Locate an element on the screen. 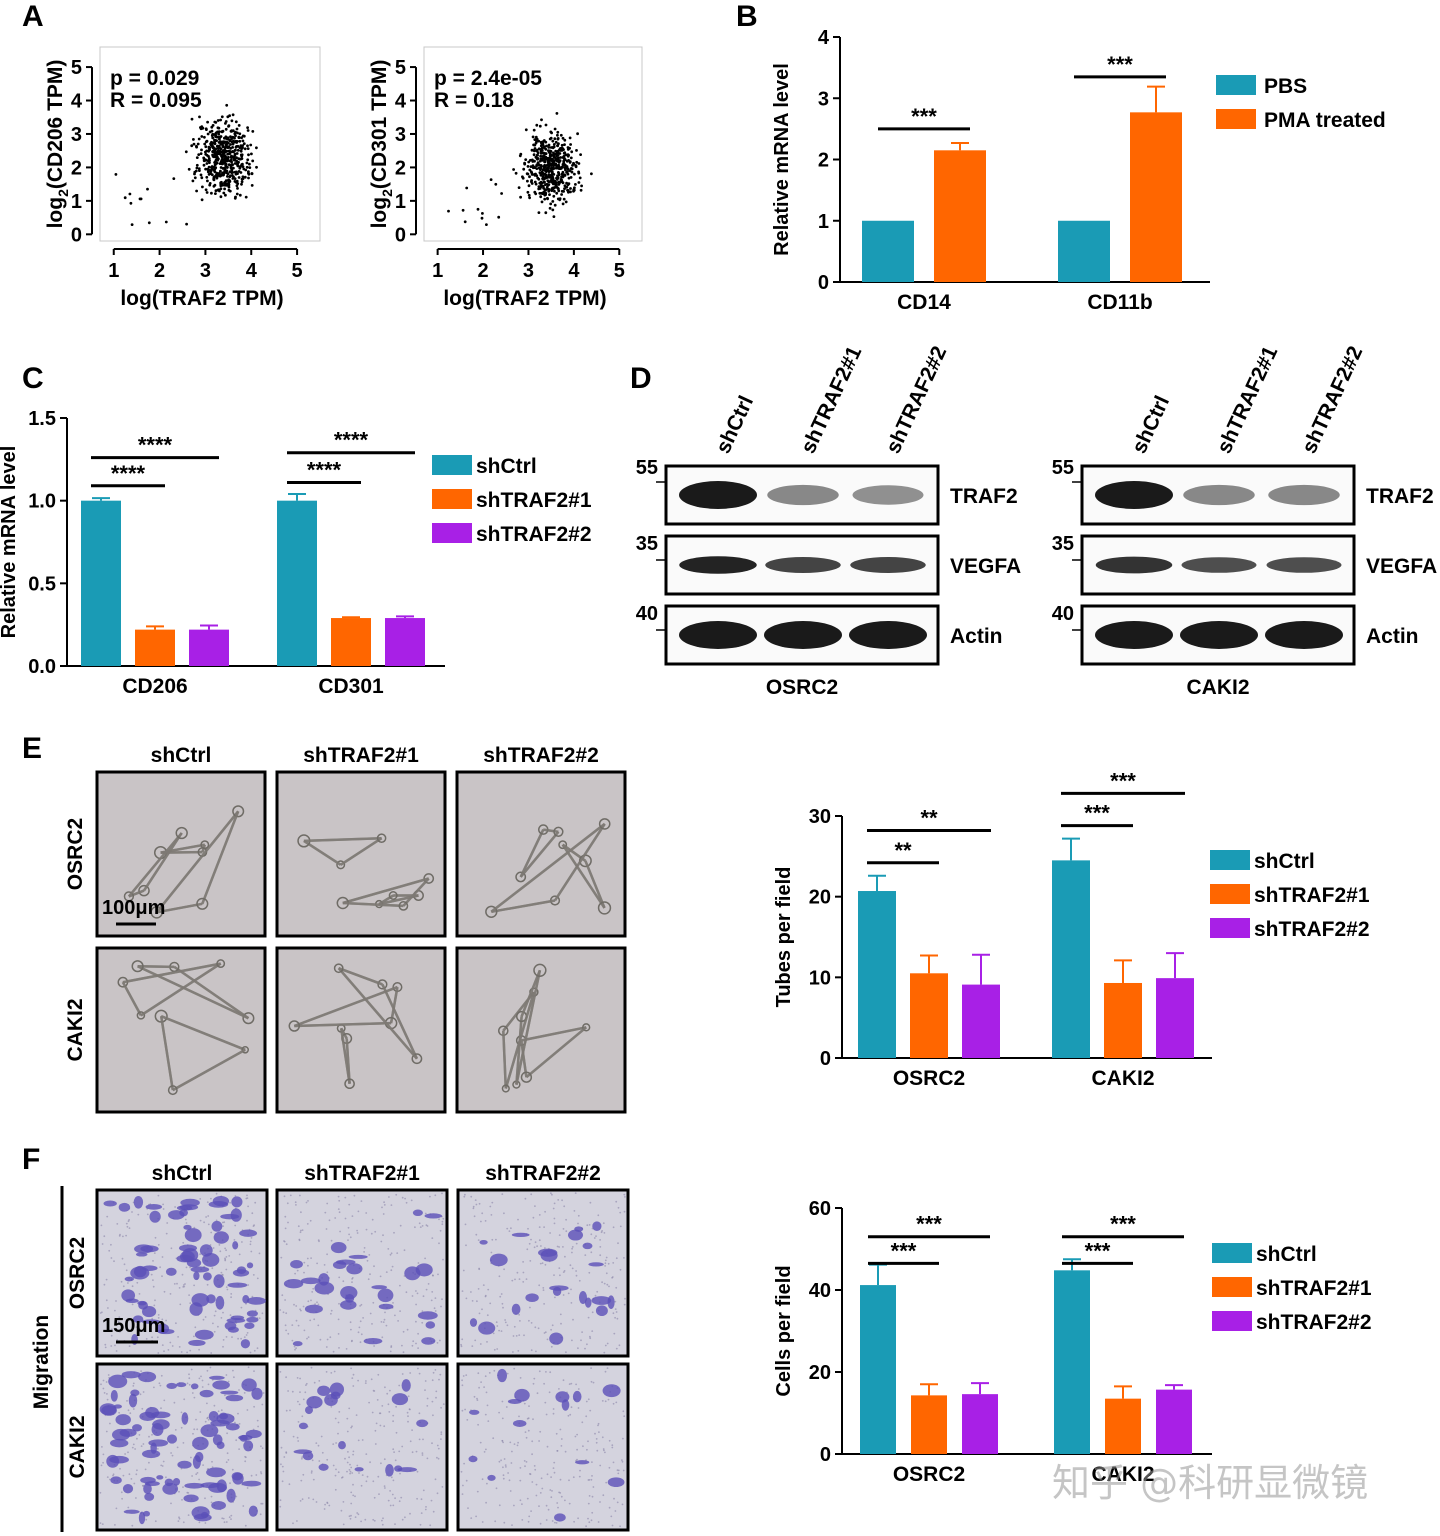 This screenshot has width=1440, height=1536. x-tick-label: 1 is located at coordinates (437, 271).